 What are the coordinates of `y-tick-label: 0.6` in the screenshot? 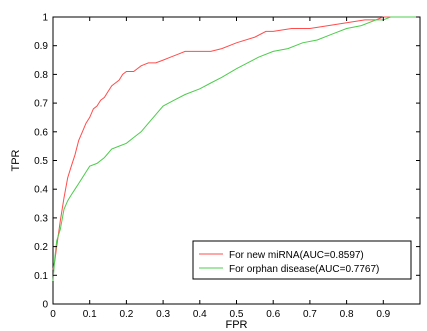 It's located at (41, 132).